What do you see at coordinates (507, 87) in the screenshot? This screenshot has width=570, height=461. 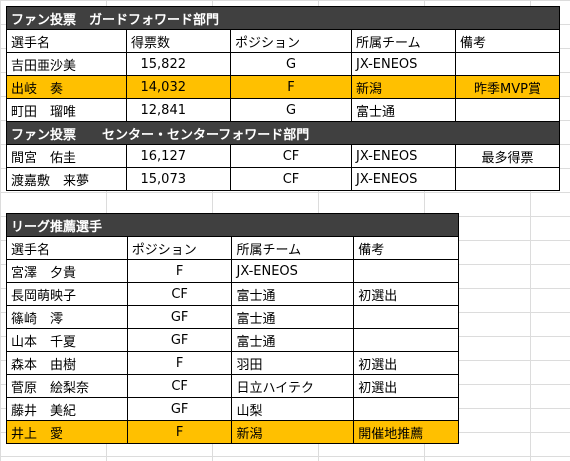 I see `cell-note: 昨季MVP賞` at bounding box center [507, 87].